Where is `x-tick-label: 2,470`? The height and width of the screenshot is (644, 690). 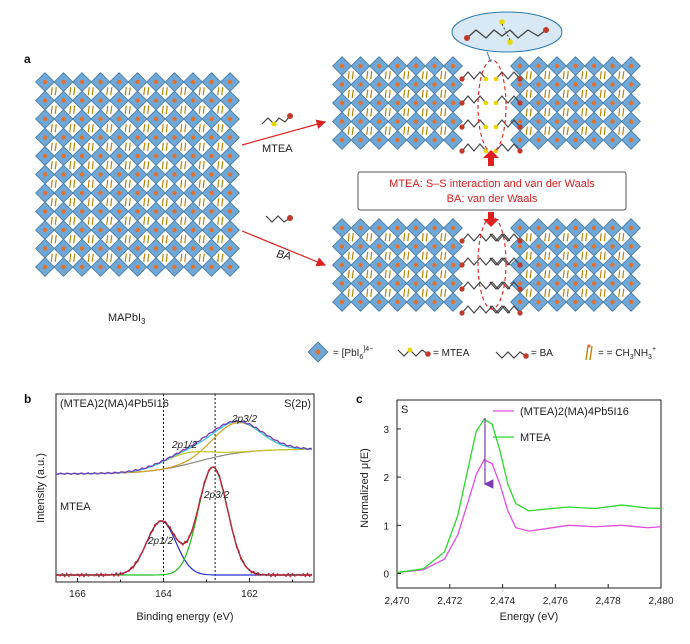 x-tick-label: 2,470 is located at coordinates (396, 601).